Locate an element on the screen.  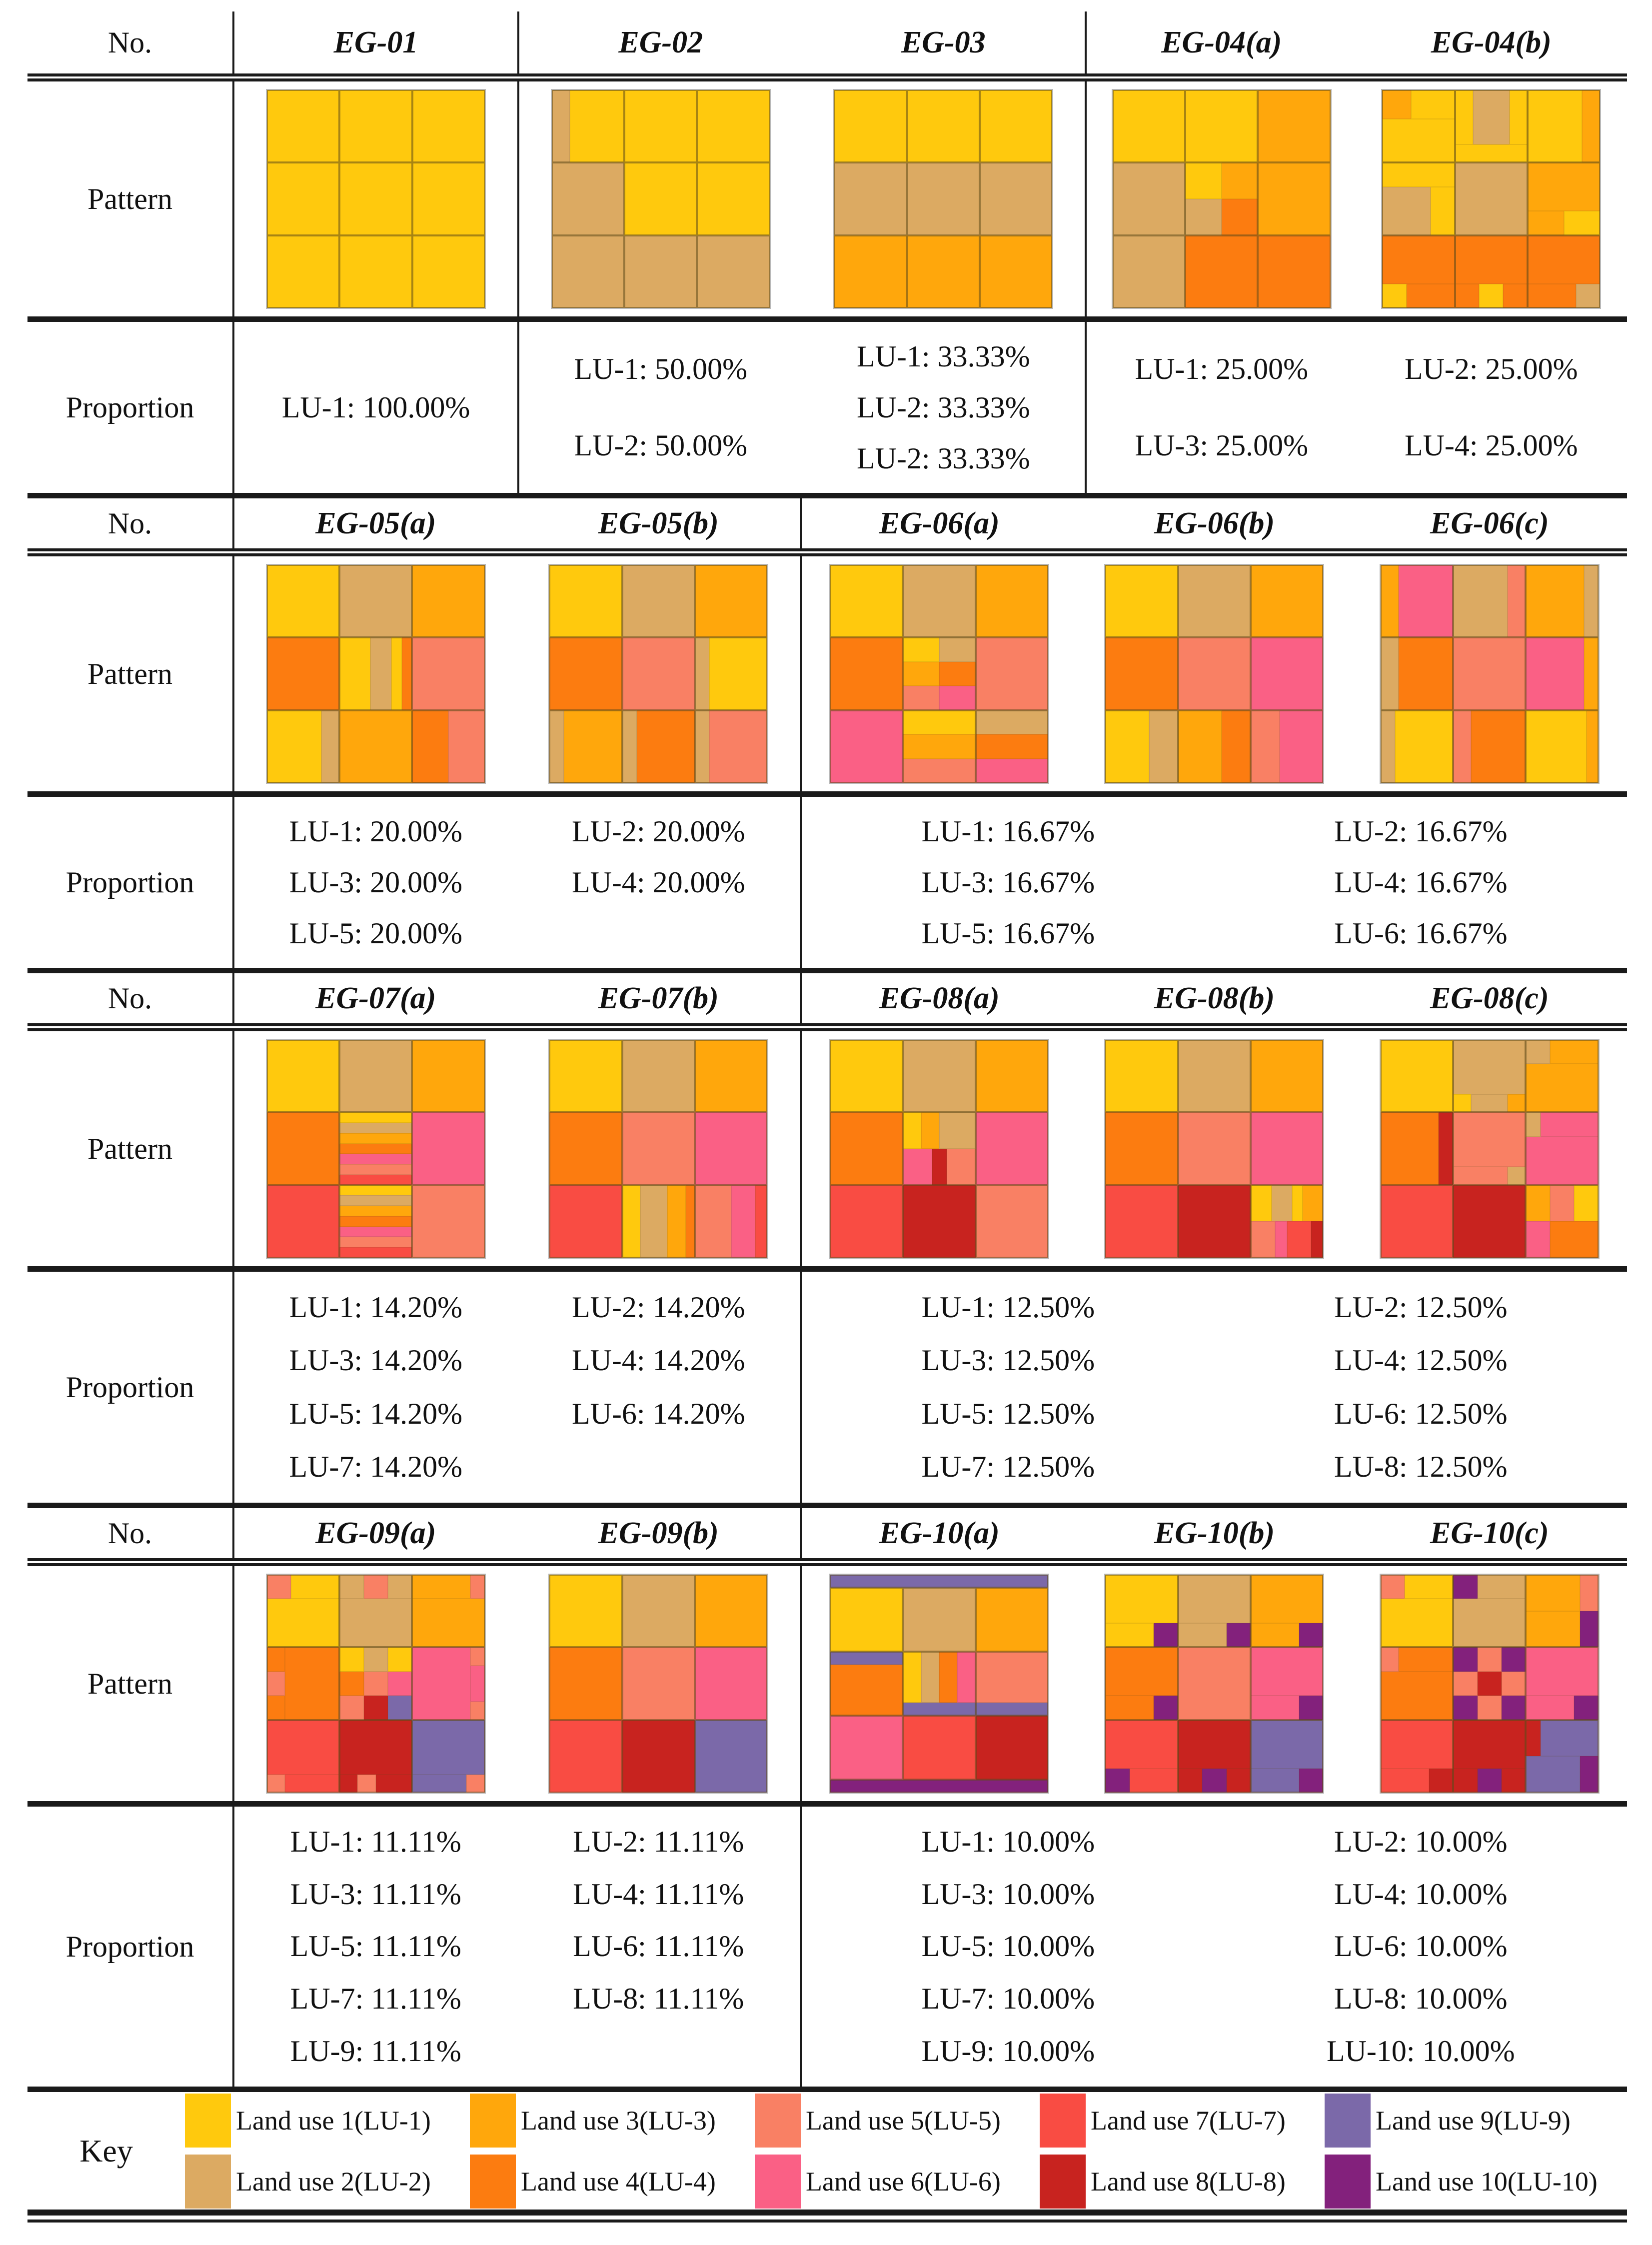
pattern-eg-05b is located at coordinates (658, 674).